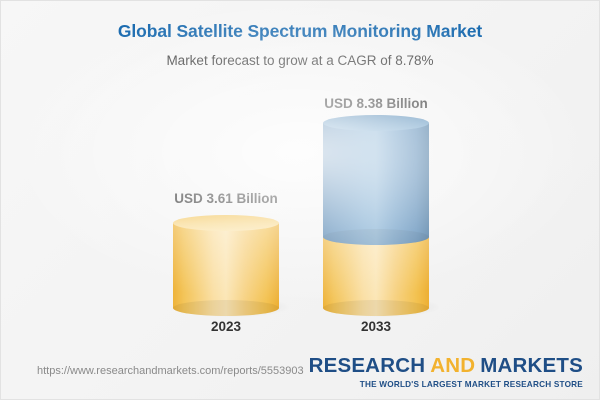 The width and height of the screenshot is (600, 400). I want to click on bar-2033-category-label: 2033, so click(376, 326).